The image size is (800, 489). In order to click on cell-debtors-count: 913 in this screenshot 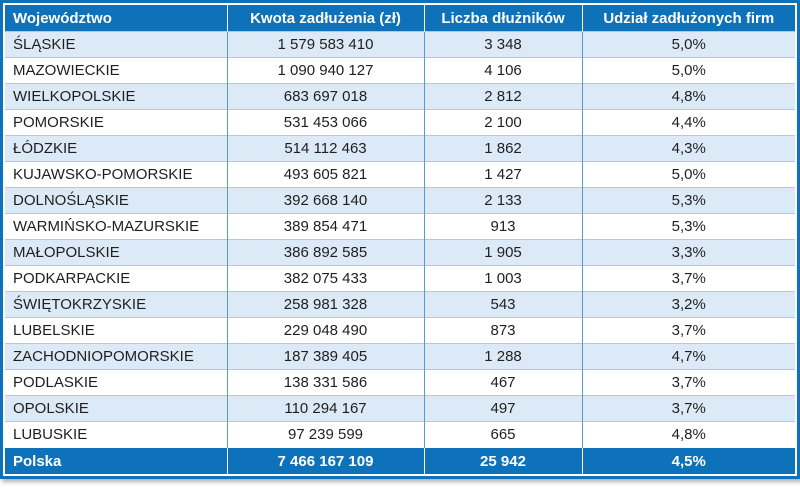, I will do `click(503, 226)`.